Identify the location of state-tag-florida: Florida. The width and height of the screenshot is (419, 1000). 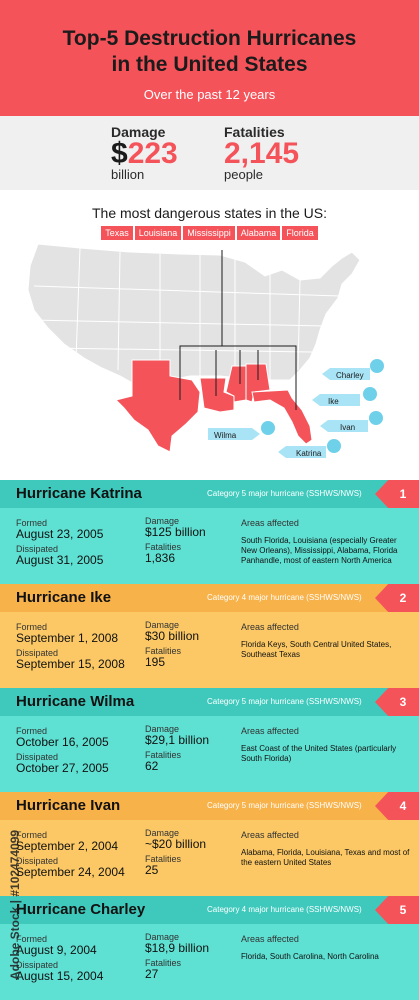
(300, 233).